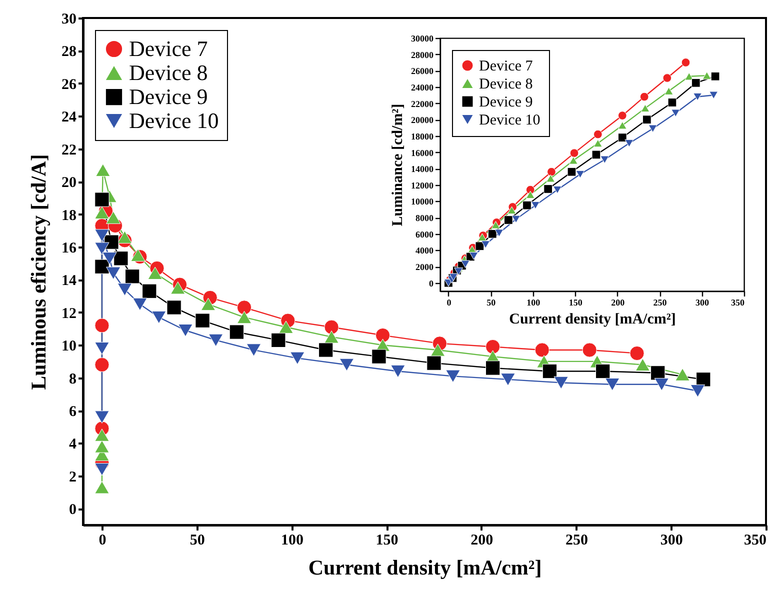 This screenshot has height=595, width=781. I want to click on x-tick-label: 200, so click(482, 540).